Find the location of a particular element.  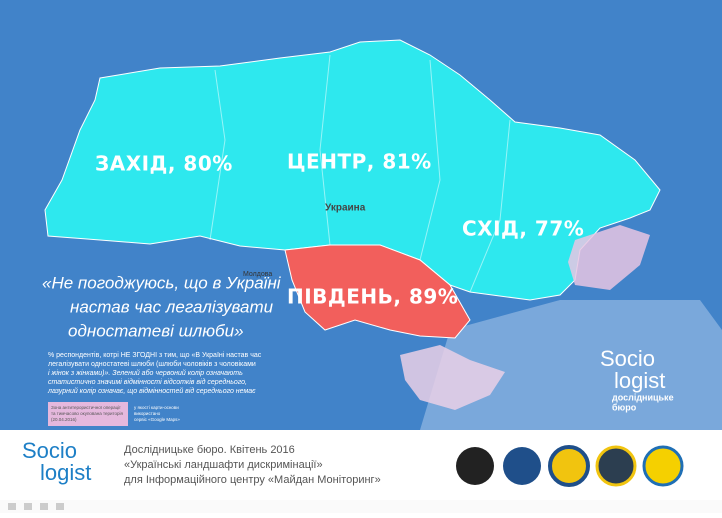

map-label: Молдова is located at coordinates (257, 274).